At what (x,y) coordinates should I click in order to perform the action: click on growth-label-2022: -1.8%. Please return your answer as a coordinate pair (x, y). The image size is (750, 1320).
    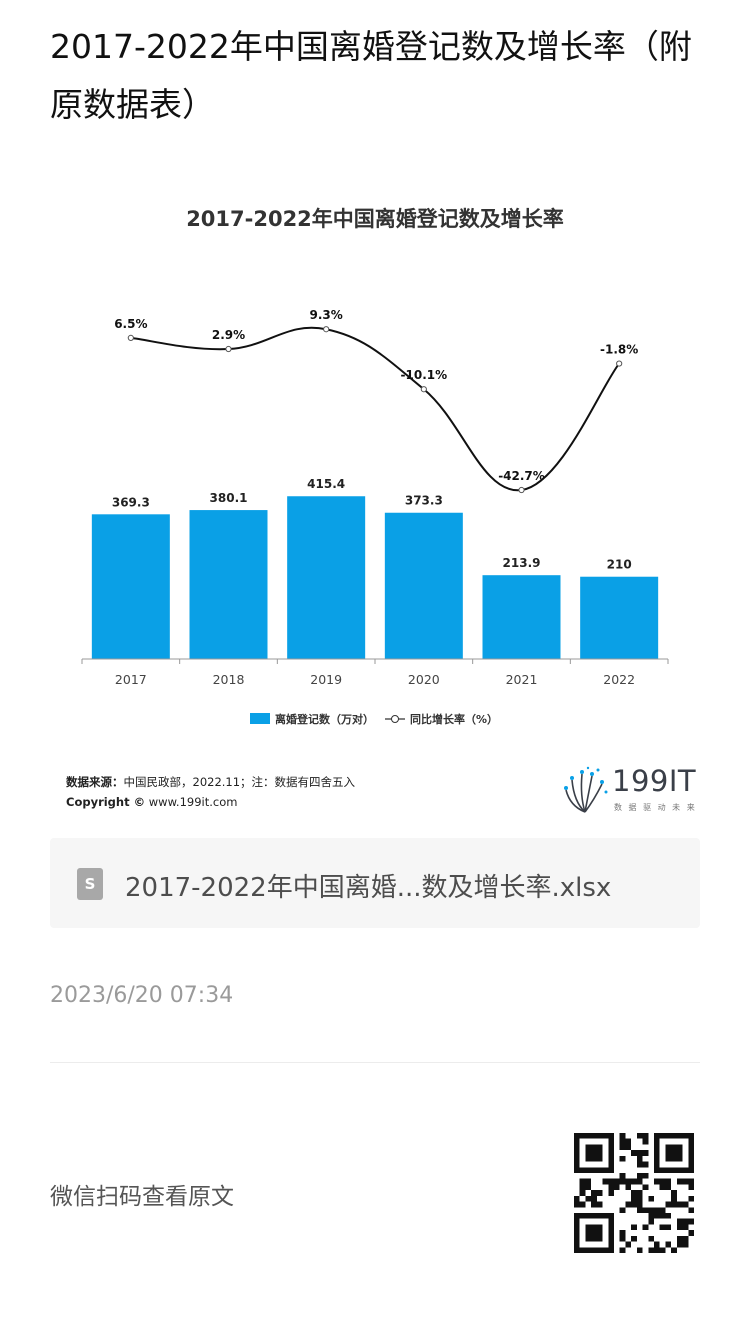
    Looking at the image, I should click on (619, 350).